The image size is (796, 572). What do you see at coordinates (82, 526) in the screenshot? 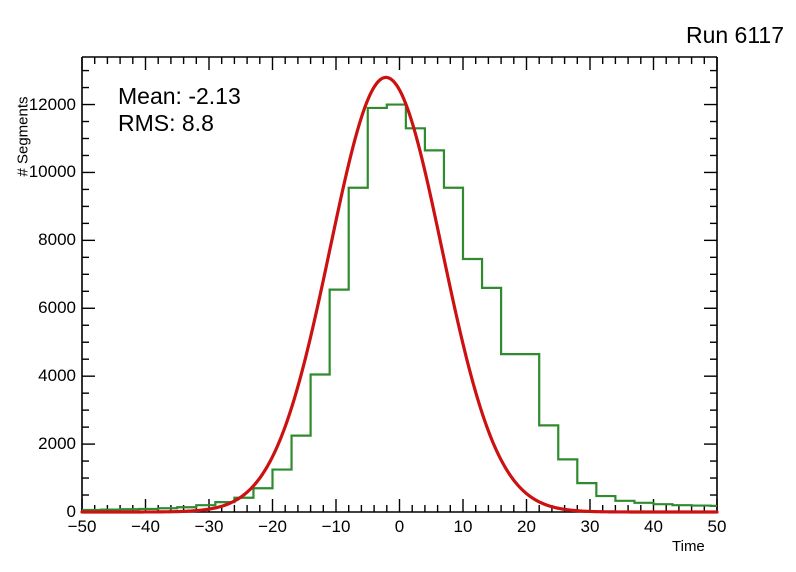
I see `x-tick-label: −50` at bounding box center [82, 526].